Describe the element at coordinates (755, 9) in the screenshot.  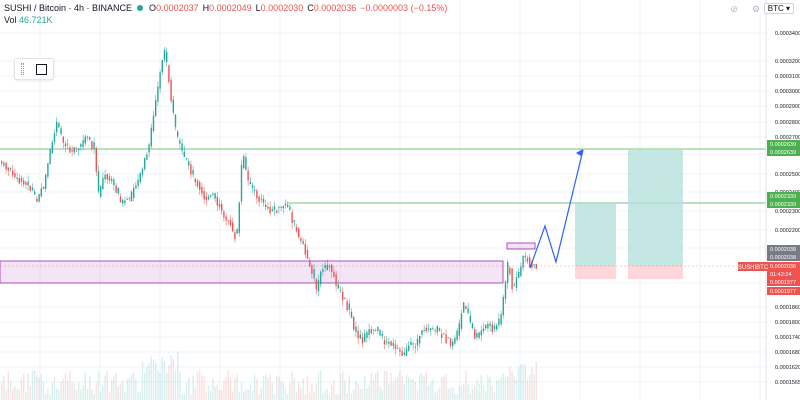
I see `gear-icon: ⚙` at that location.